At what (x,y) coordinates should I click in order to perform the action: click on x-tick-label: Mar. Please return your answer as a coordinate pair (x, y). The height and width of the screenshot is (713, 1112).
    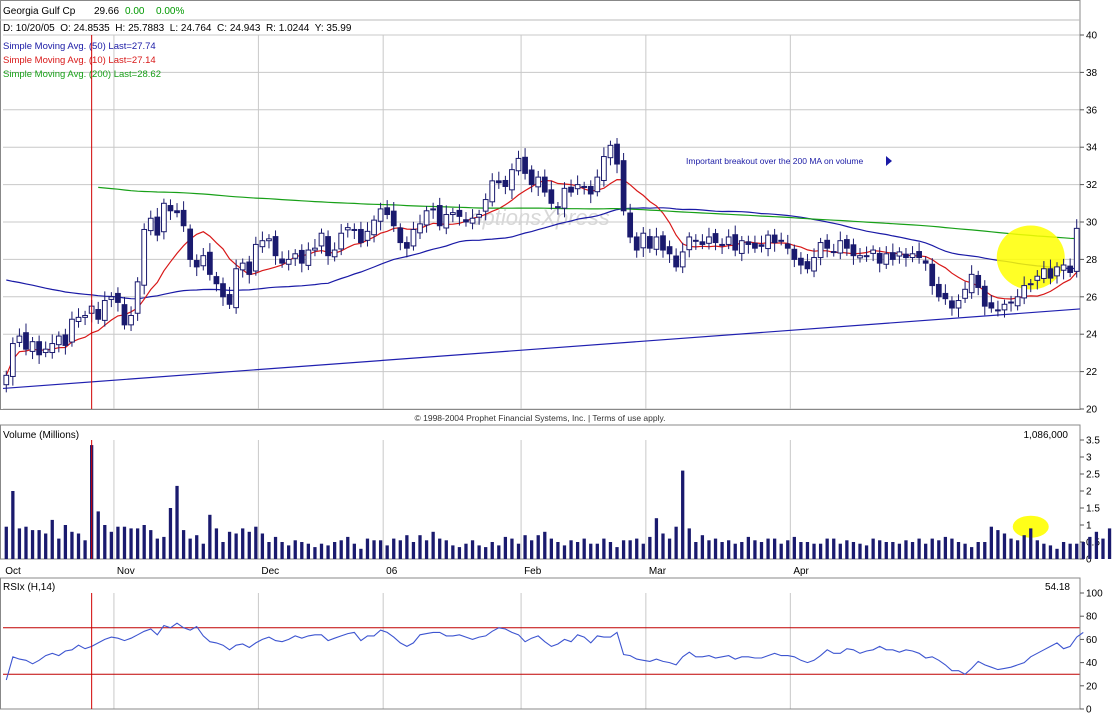
    Looking at the image, I should click on (658, 571).